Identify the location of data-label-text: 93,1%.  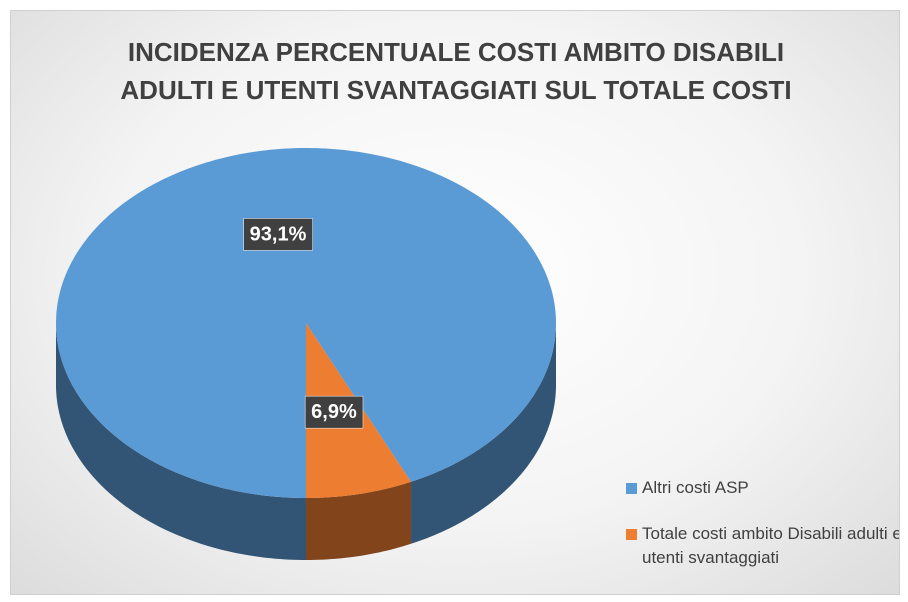
(278, 234).